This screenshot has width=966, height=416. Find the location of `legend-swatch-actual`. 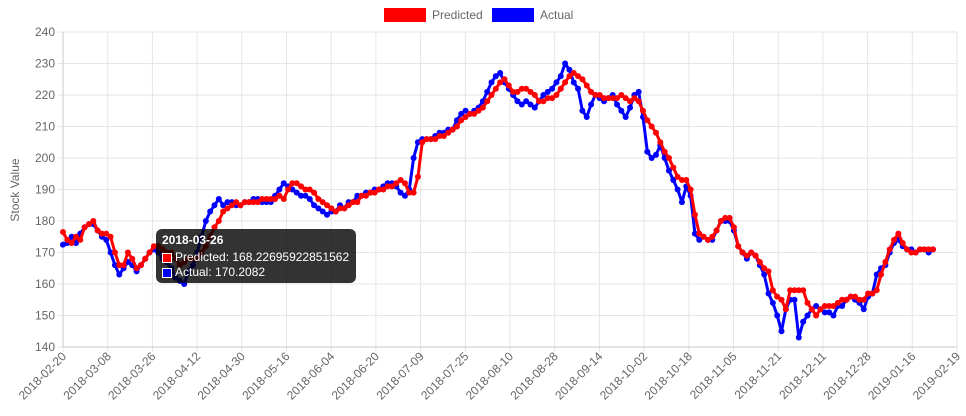

legend-swatch-actual is located at coordinates (513, 15).